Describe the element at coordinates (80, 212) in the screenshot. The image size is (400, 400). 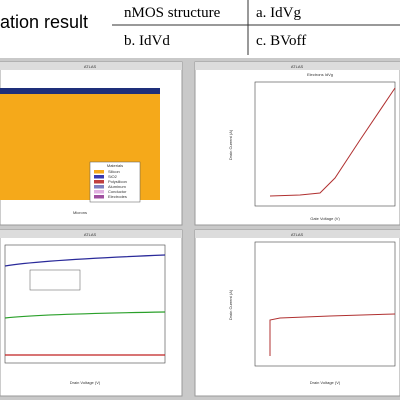
I see `x-label: Microns` at that location.